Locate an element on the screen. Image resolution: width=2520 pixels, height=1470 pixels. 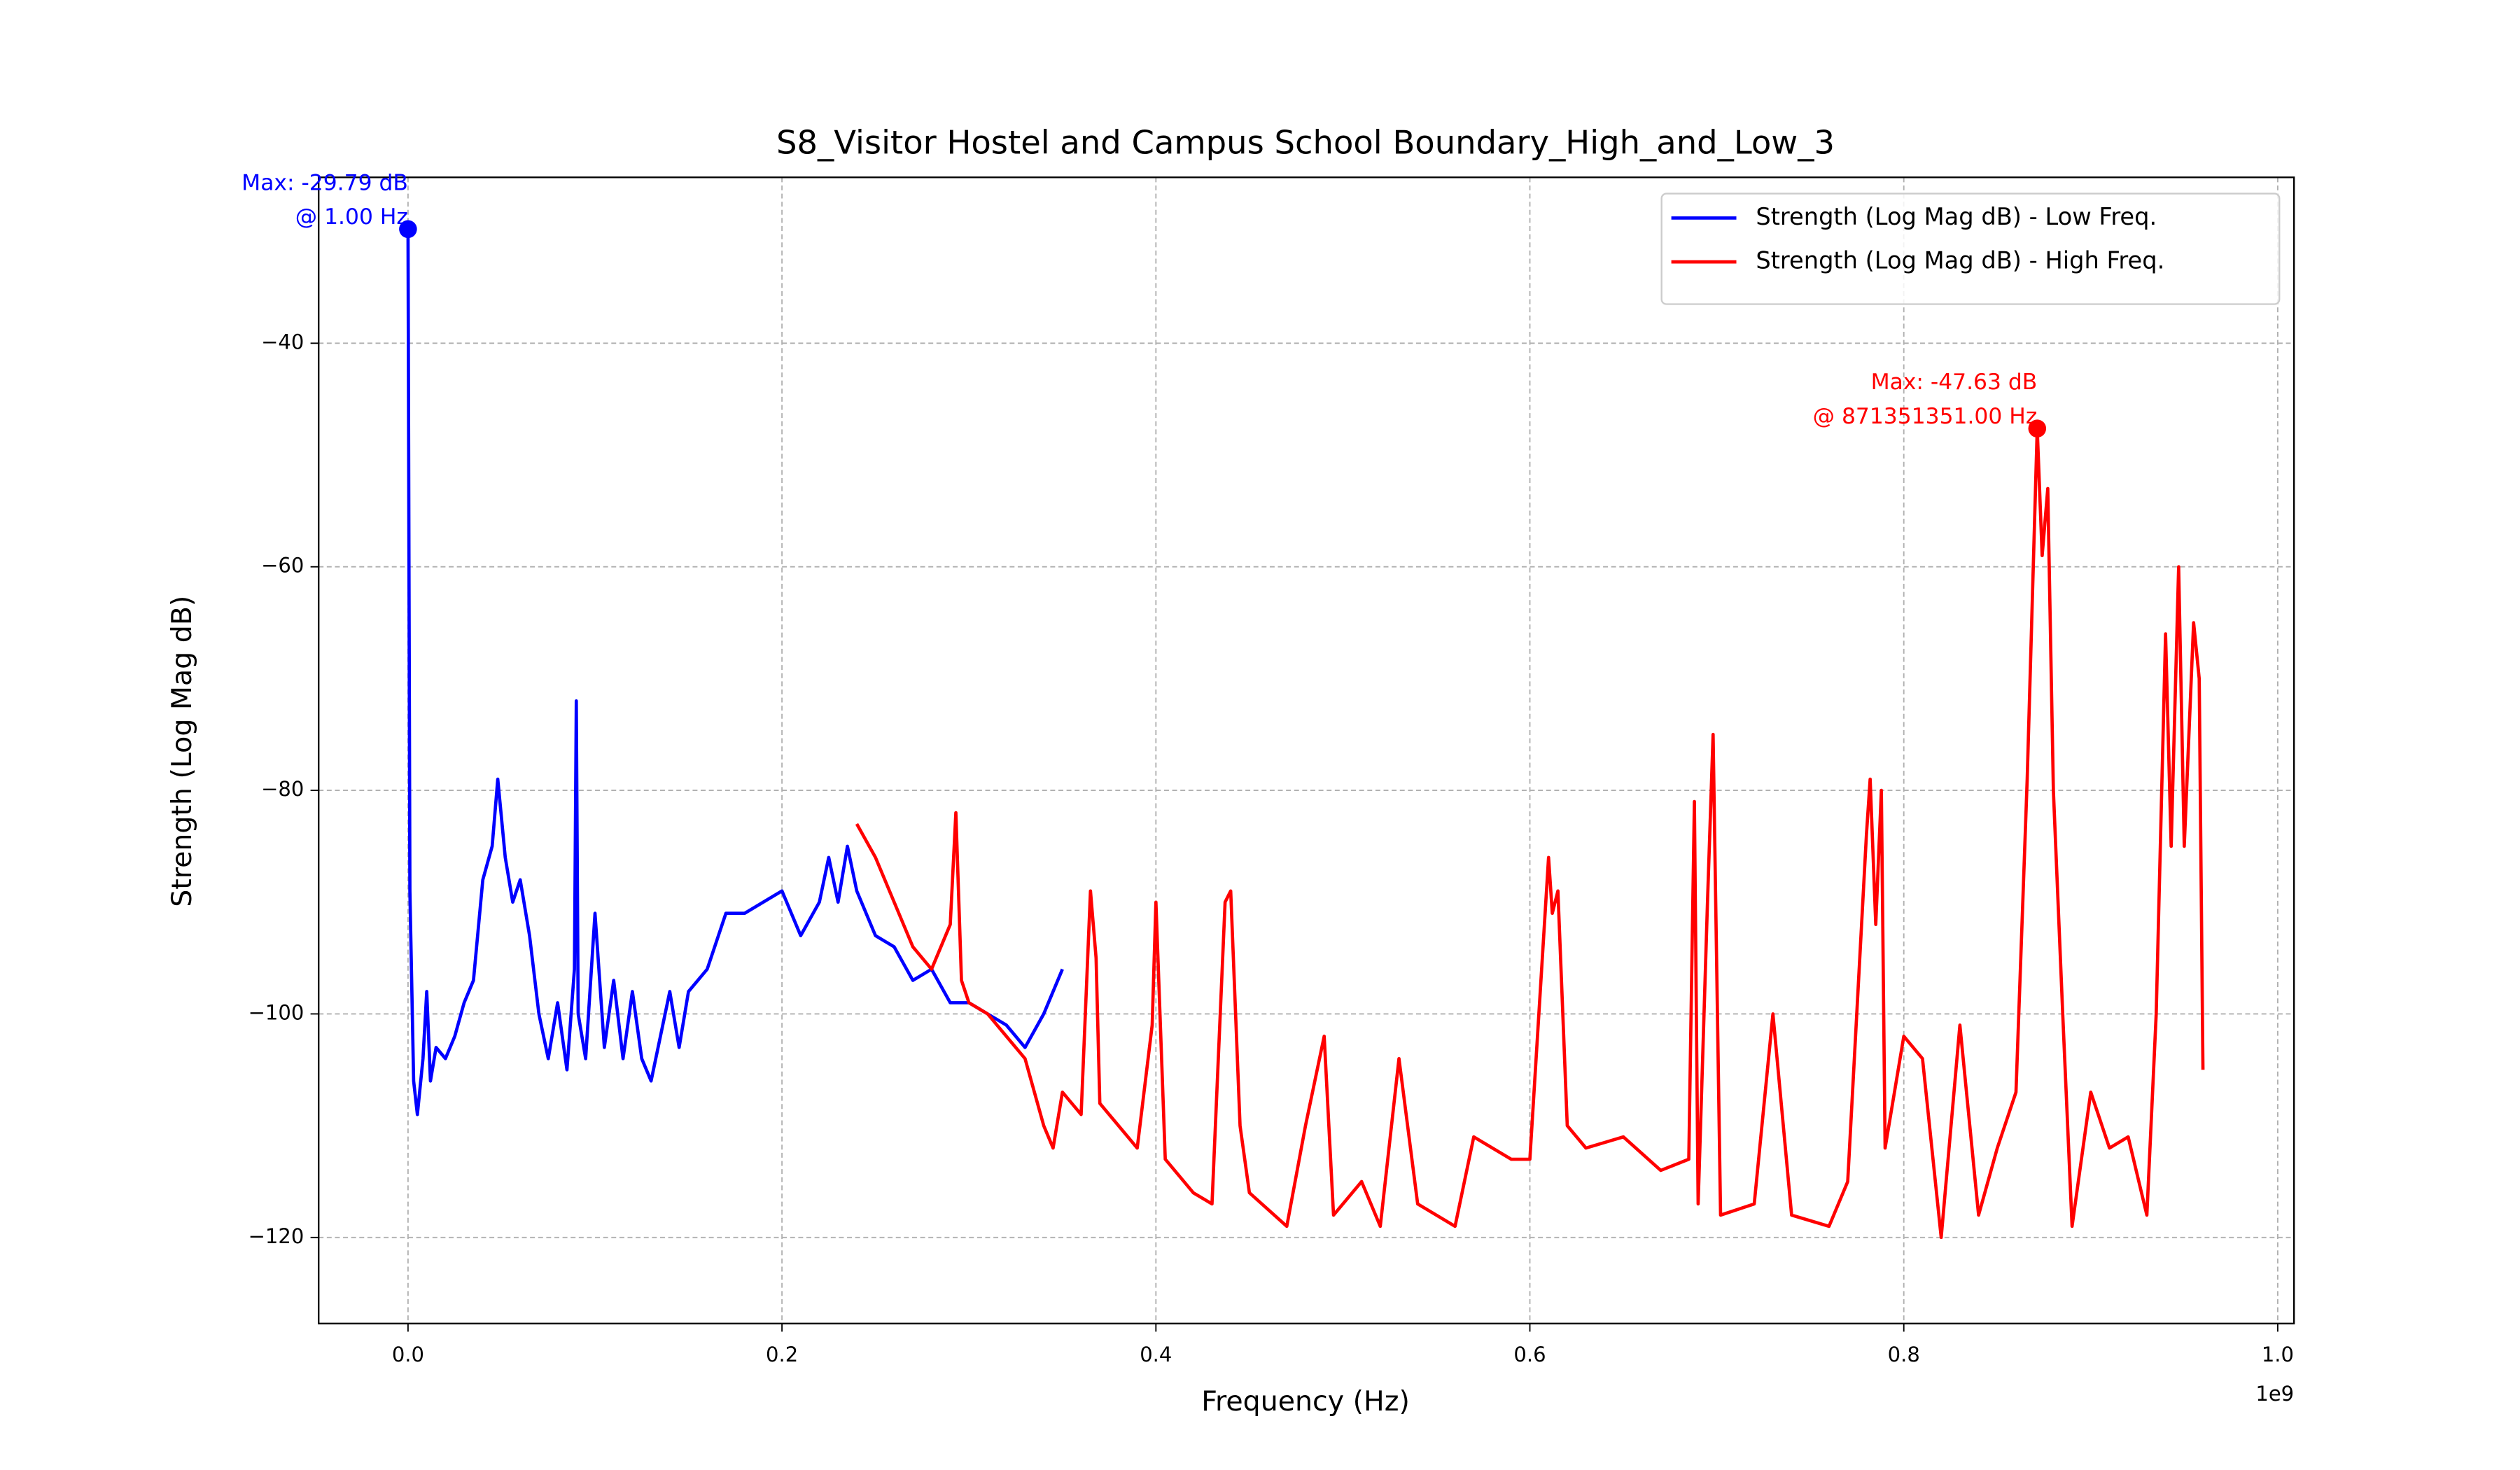
x-tick-label: 0.2 is located at coordinates (782, 1354).